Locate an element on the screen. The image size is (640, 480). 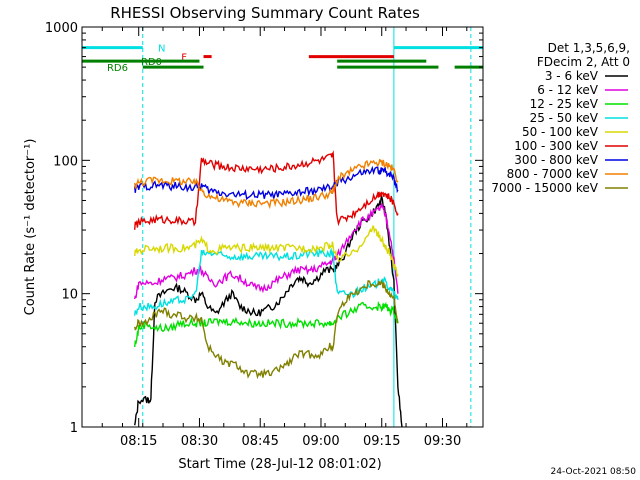
y-tick-label-3: 1000 is located at coordinates (61, 28).